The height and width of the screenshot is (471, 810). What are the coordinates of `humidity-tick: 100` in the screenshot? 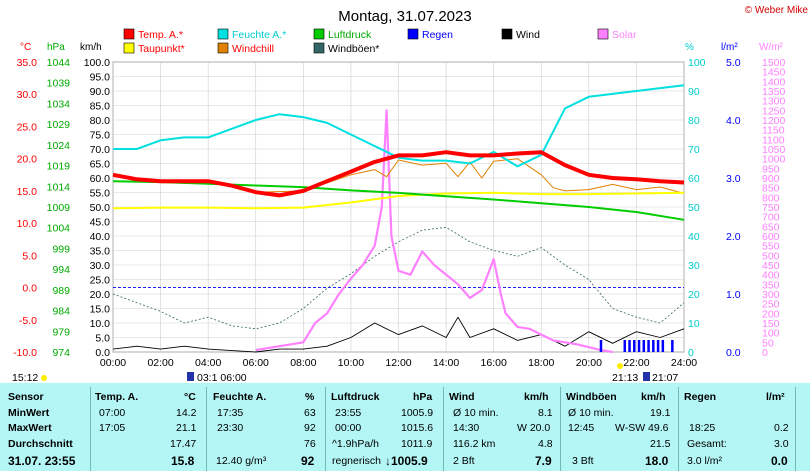 It's located at (697, 63).